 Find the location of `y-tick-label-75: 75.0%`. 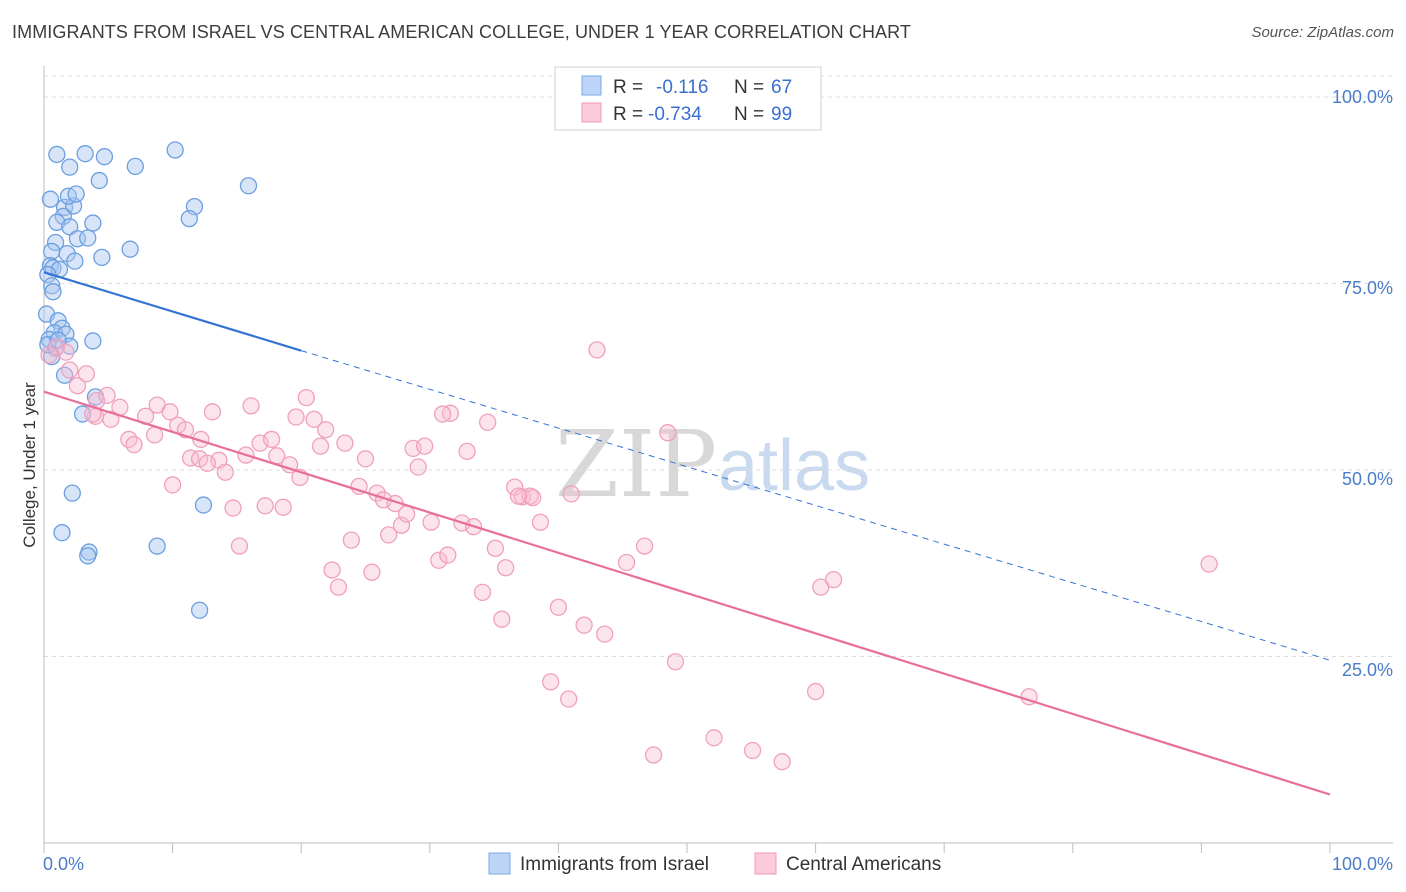

y-tick-label-75: 75.0% is located at coordinates (1367, 288).